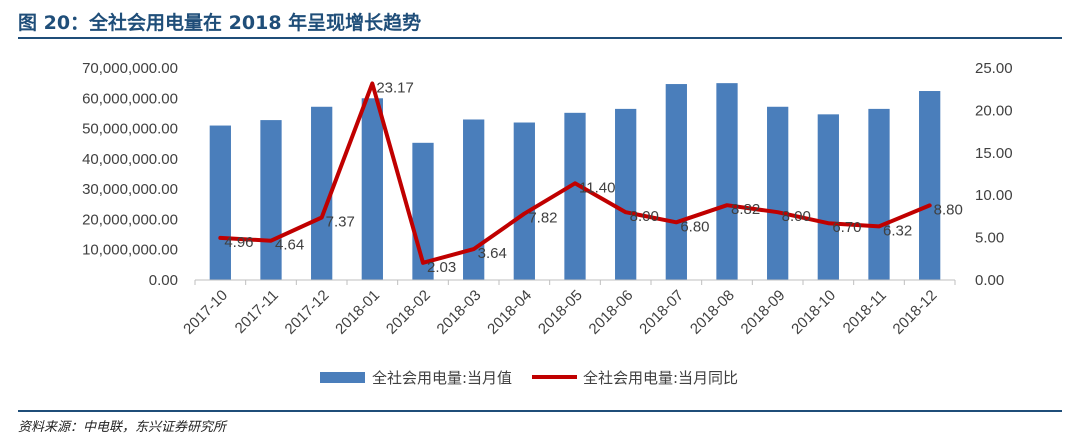  Describe the element at coordinates (395, 88) in the screenshot. I see `data-label: 23.17` at that location.